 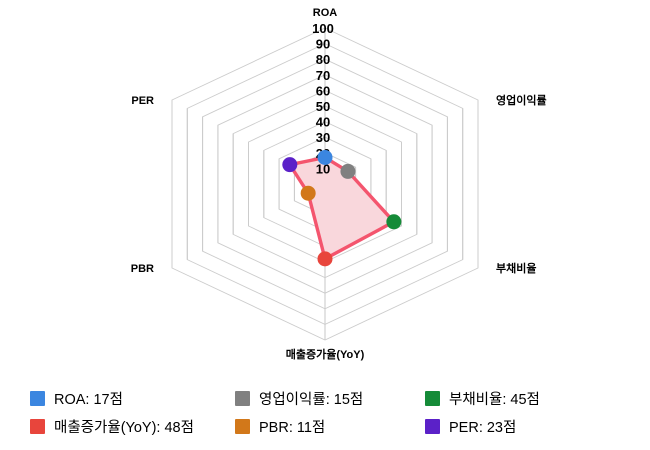 I want to click on radial-tick-40: 40, so click(x=323, y=122).